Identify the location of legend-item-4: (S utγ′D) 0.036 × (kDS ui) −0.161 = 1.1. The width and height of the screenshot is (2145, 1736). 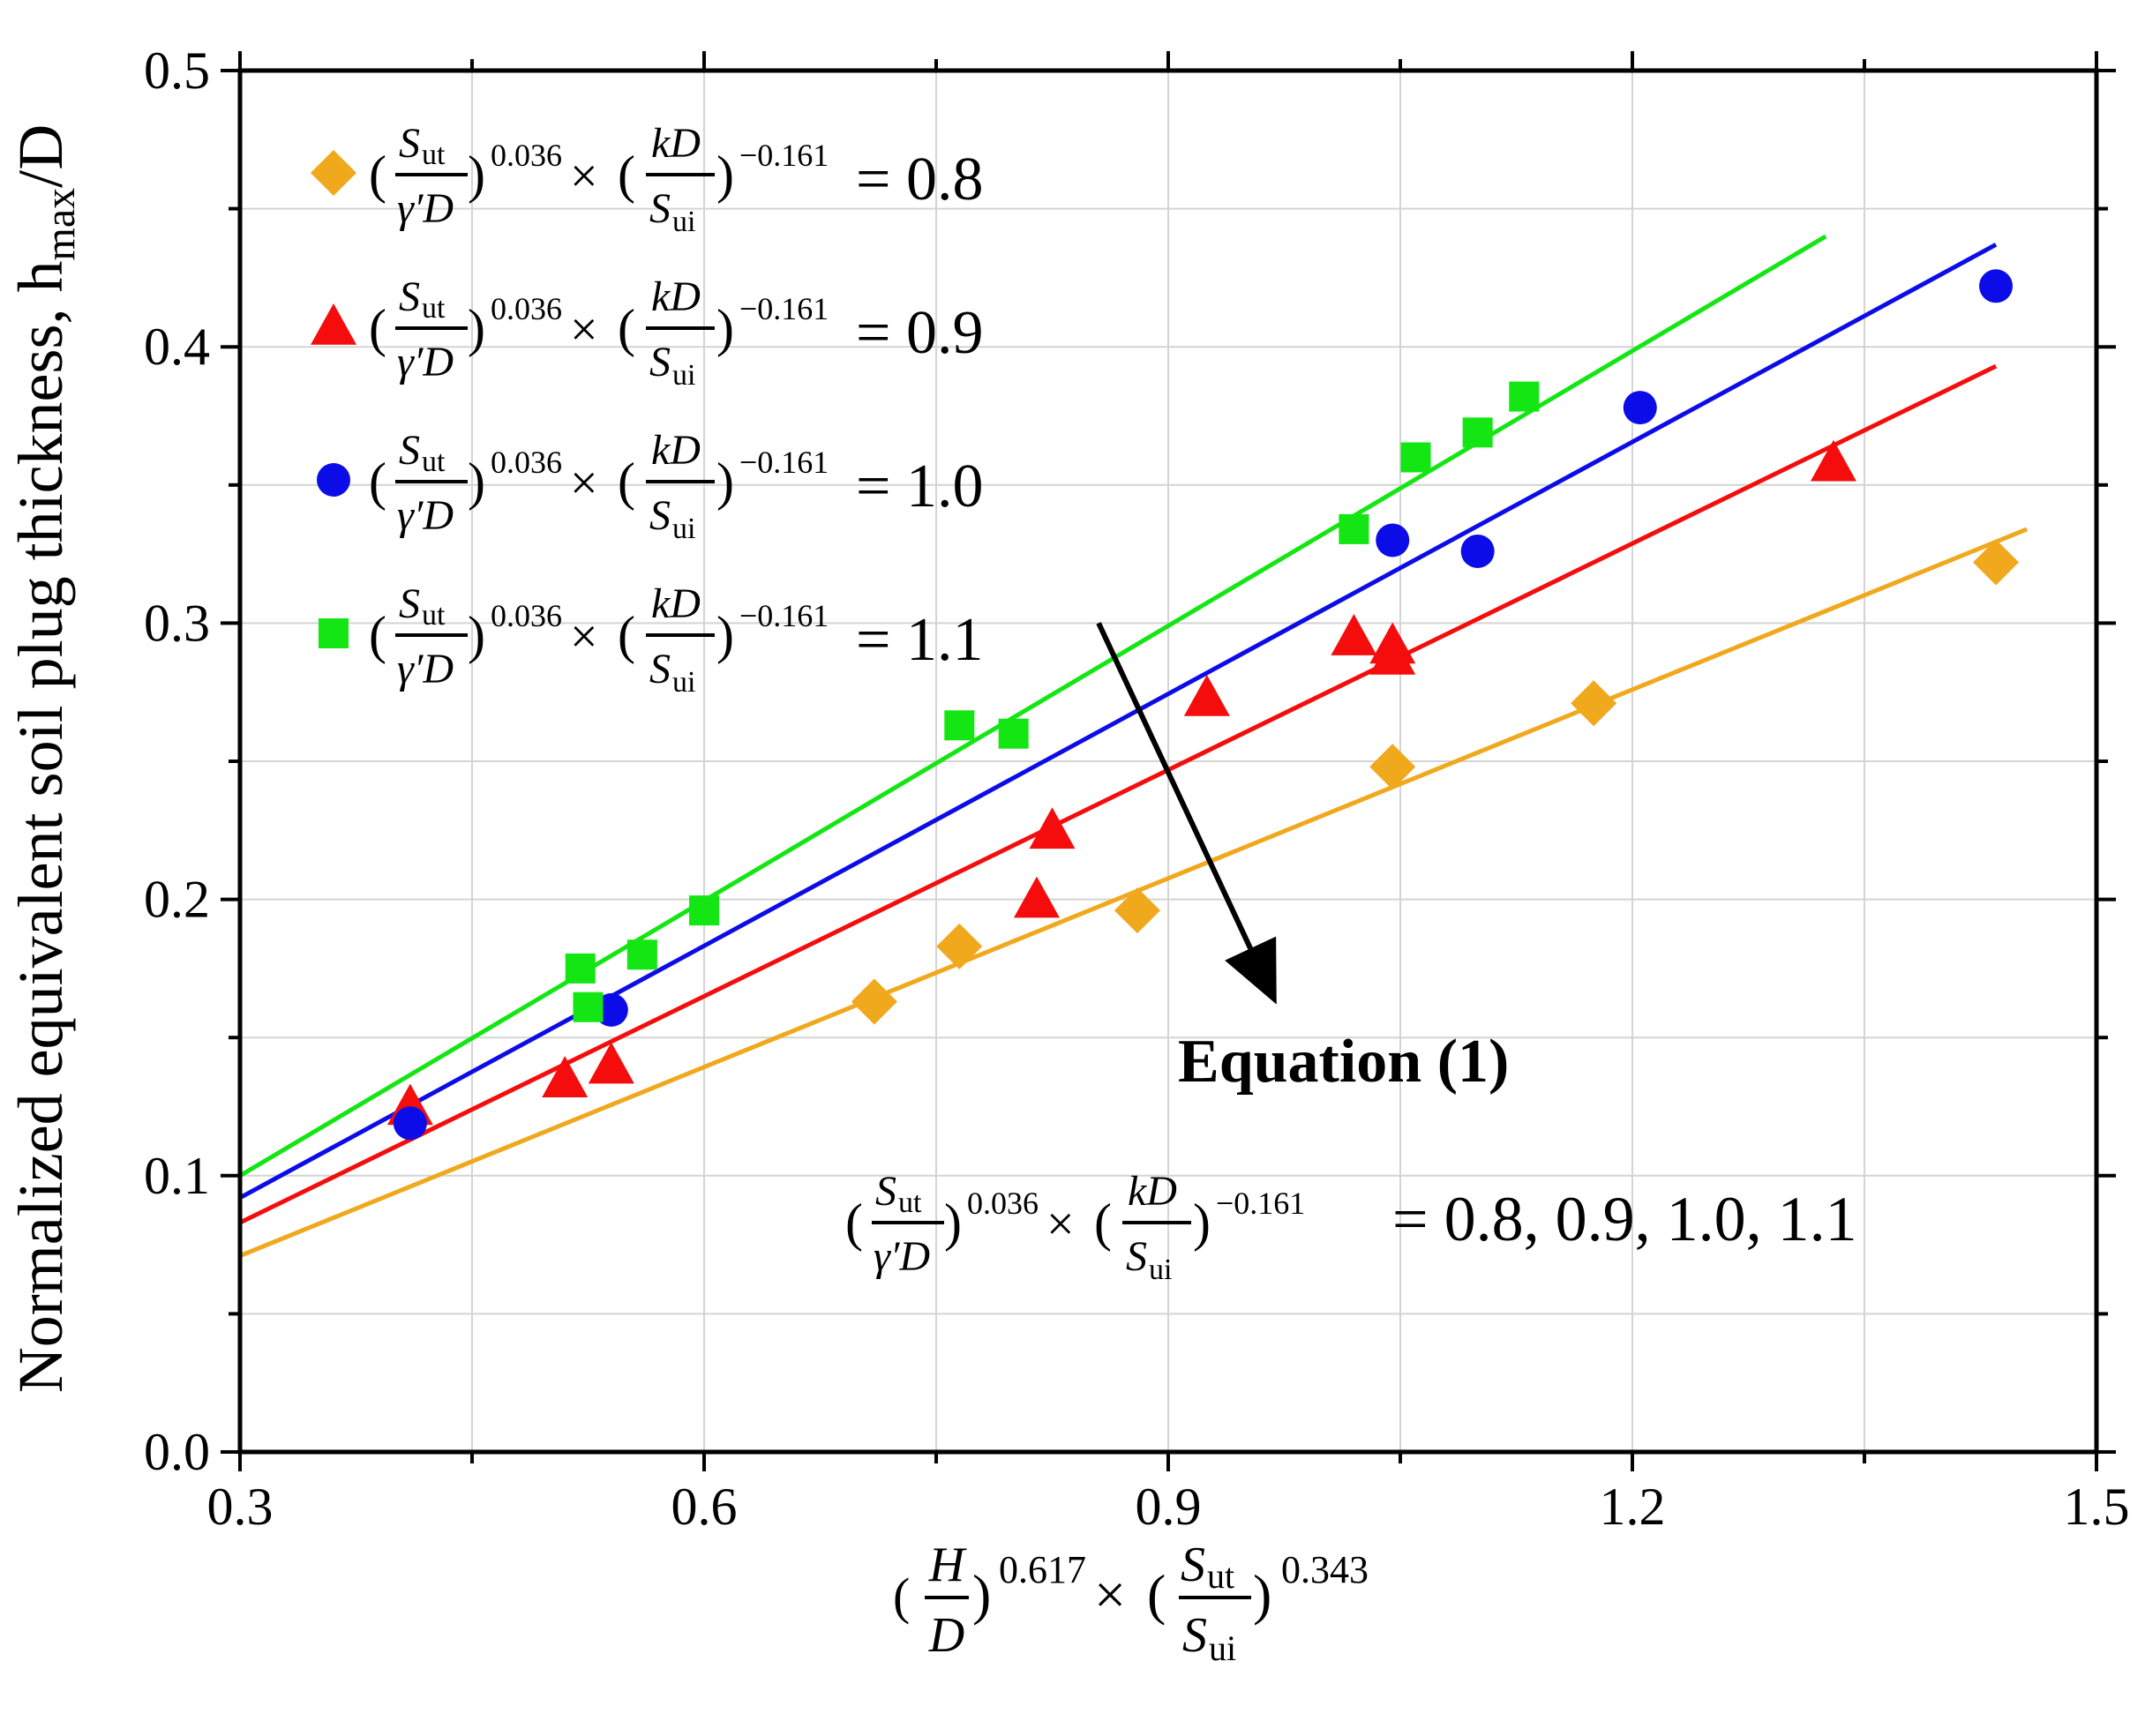
(651, 639).